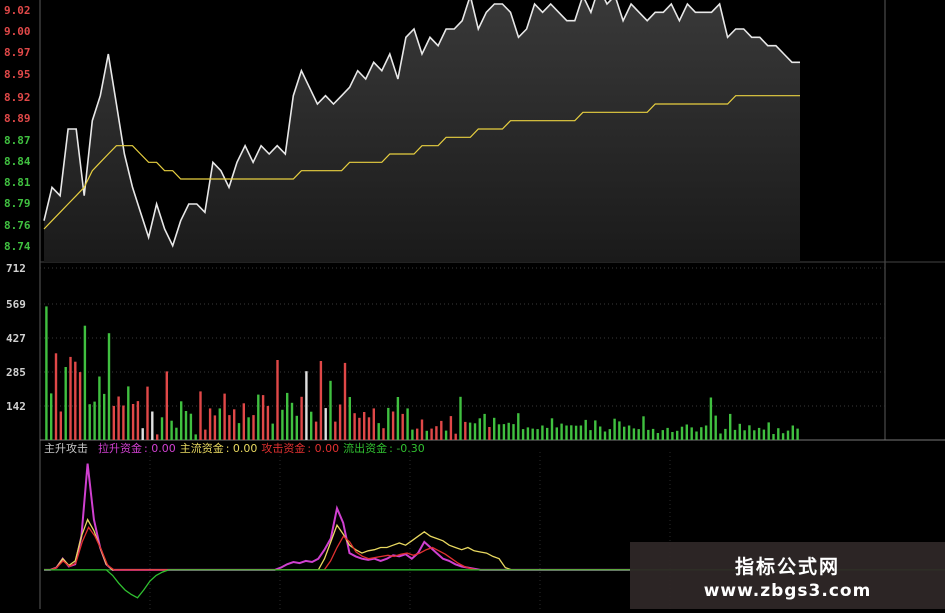 This screenshot has width=945, height=613. I want to click on legend-gongji: 攻击资金: 0.00, so click(300, 448).